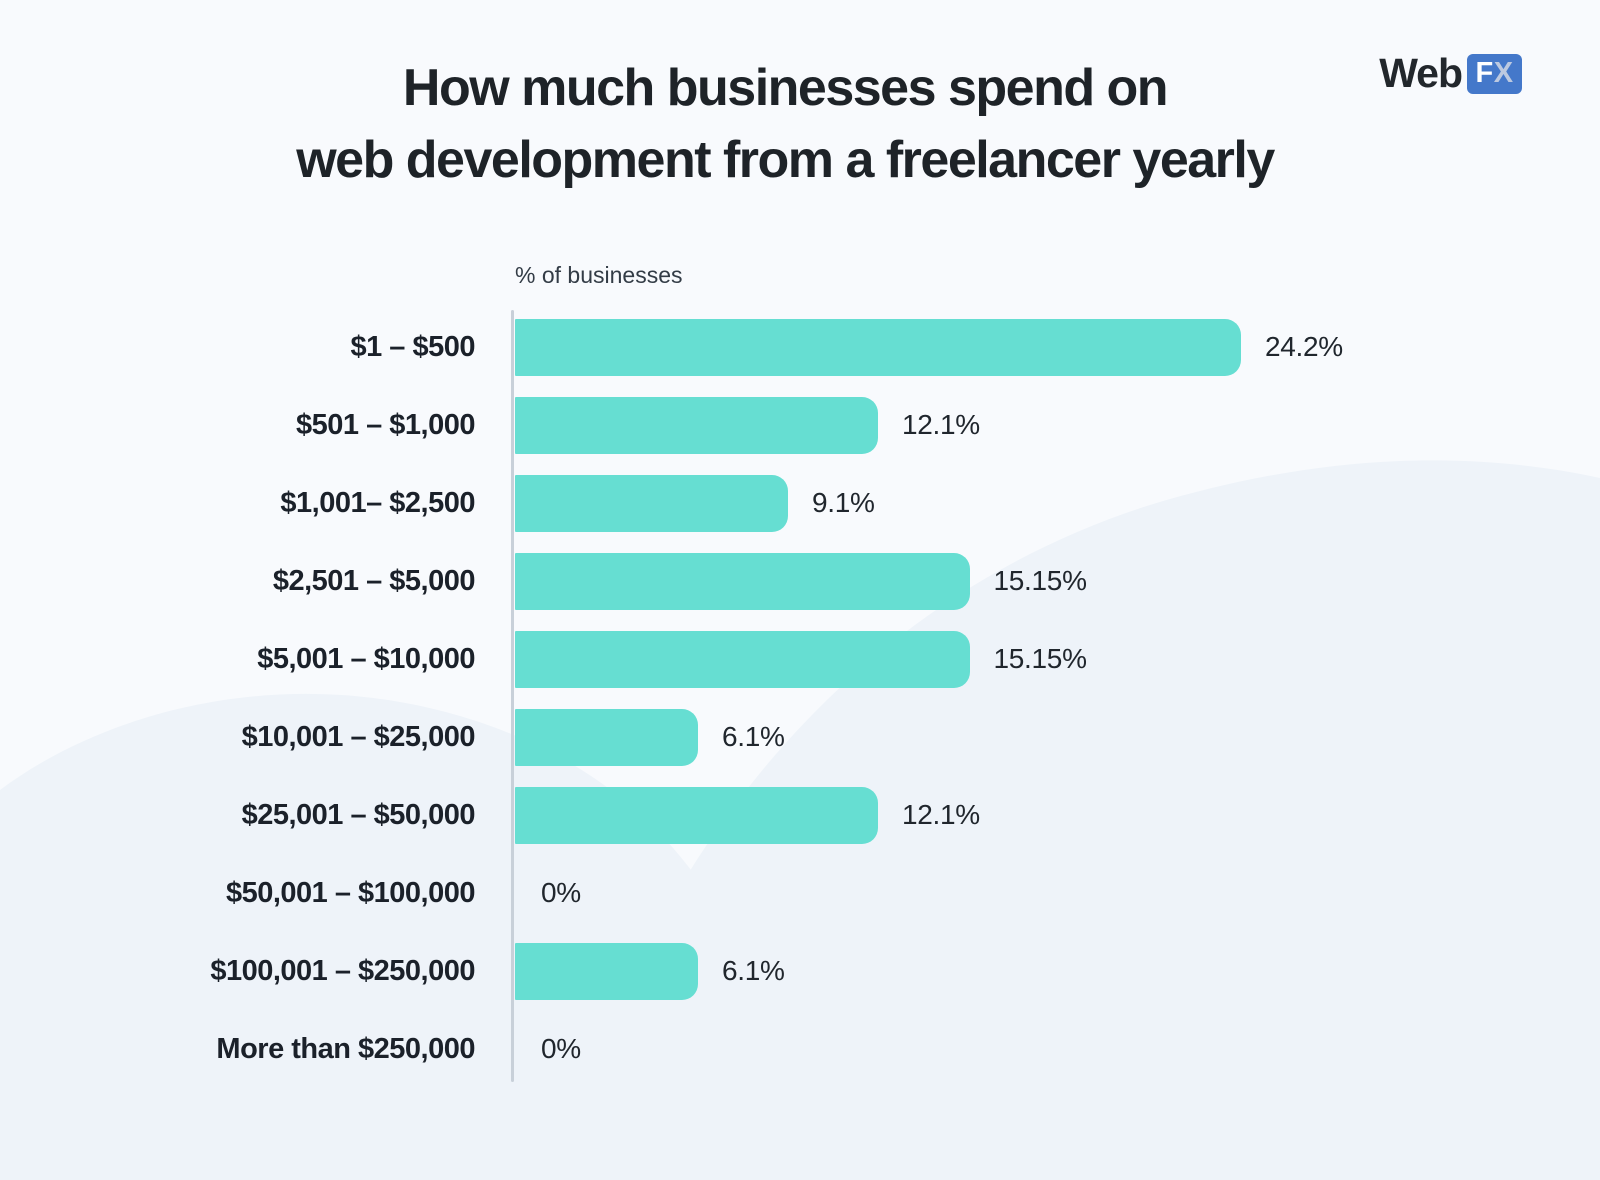 This screenshot has height=1180, width=1600. Describe the element at coordinates (377, 502) in the screenshot. I see `category-label: $1,001– $2,500` at that location.